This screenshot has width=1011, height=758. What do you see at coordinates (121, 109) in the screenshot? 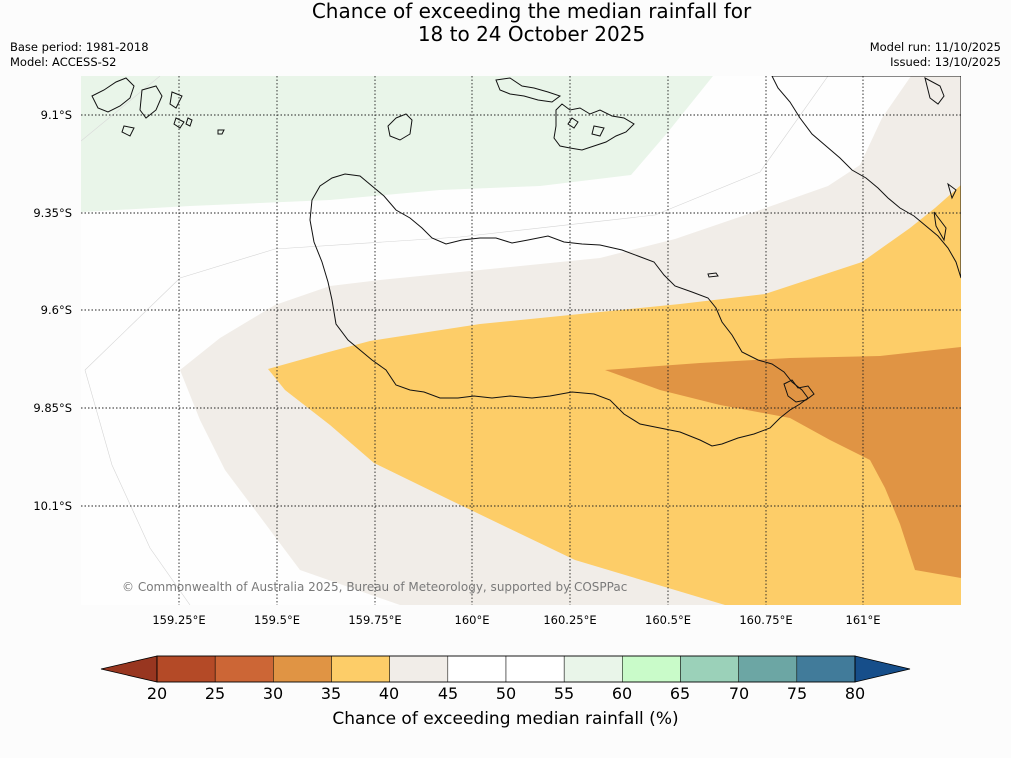
I see `shade-45-55-north-outline` at bounding box center [121, 109].